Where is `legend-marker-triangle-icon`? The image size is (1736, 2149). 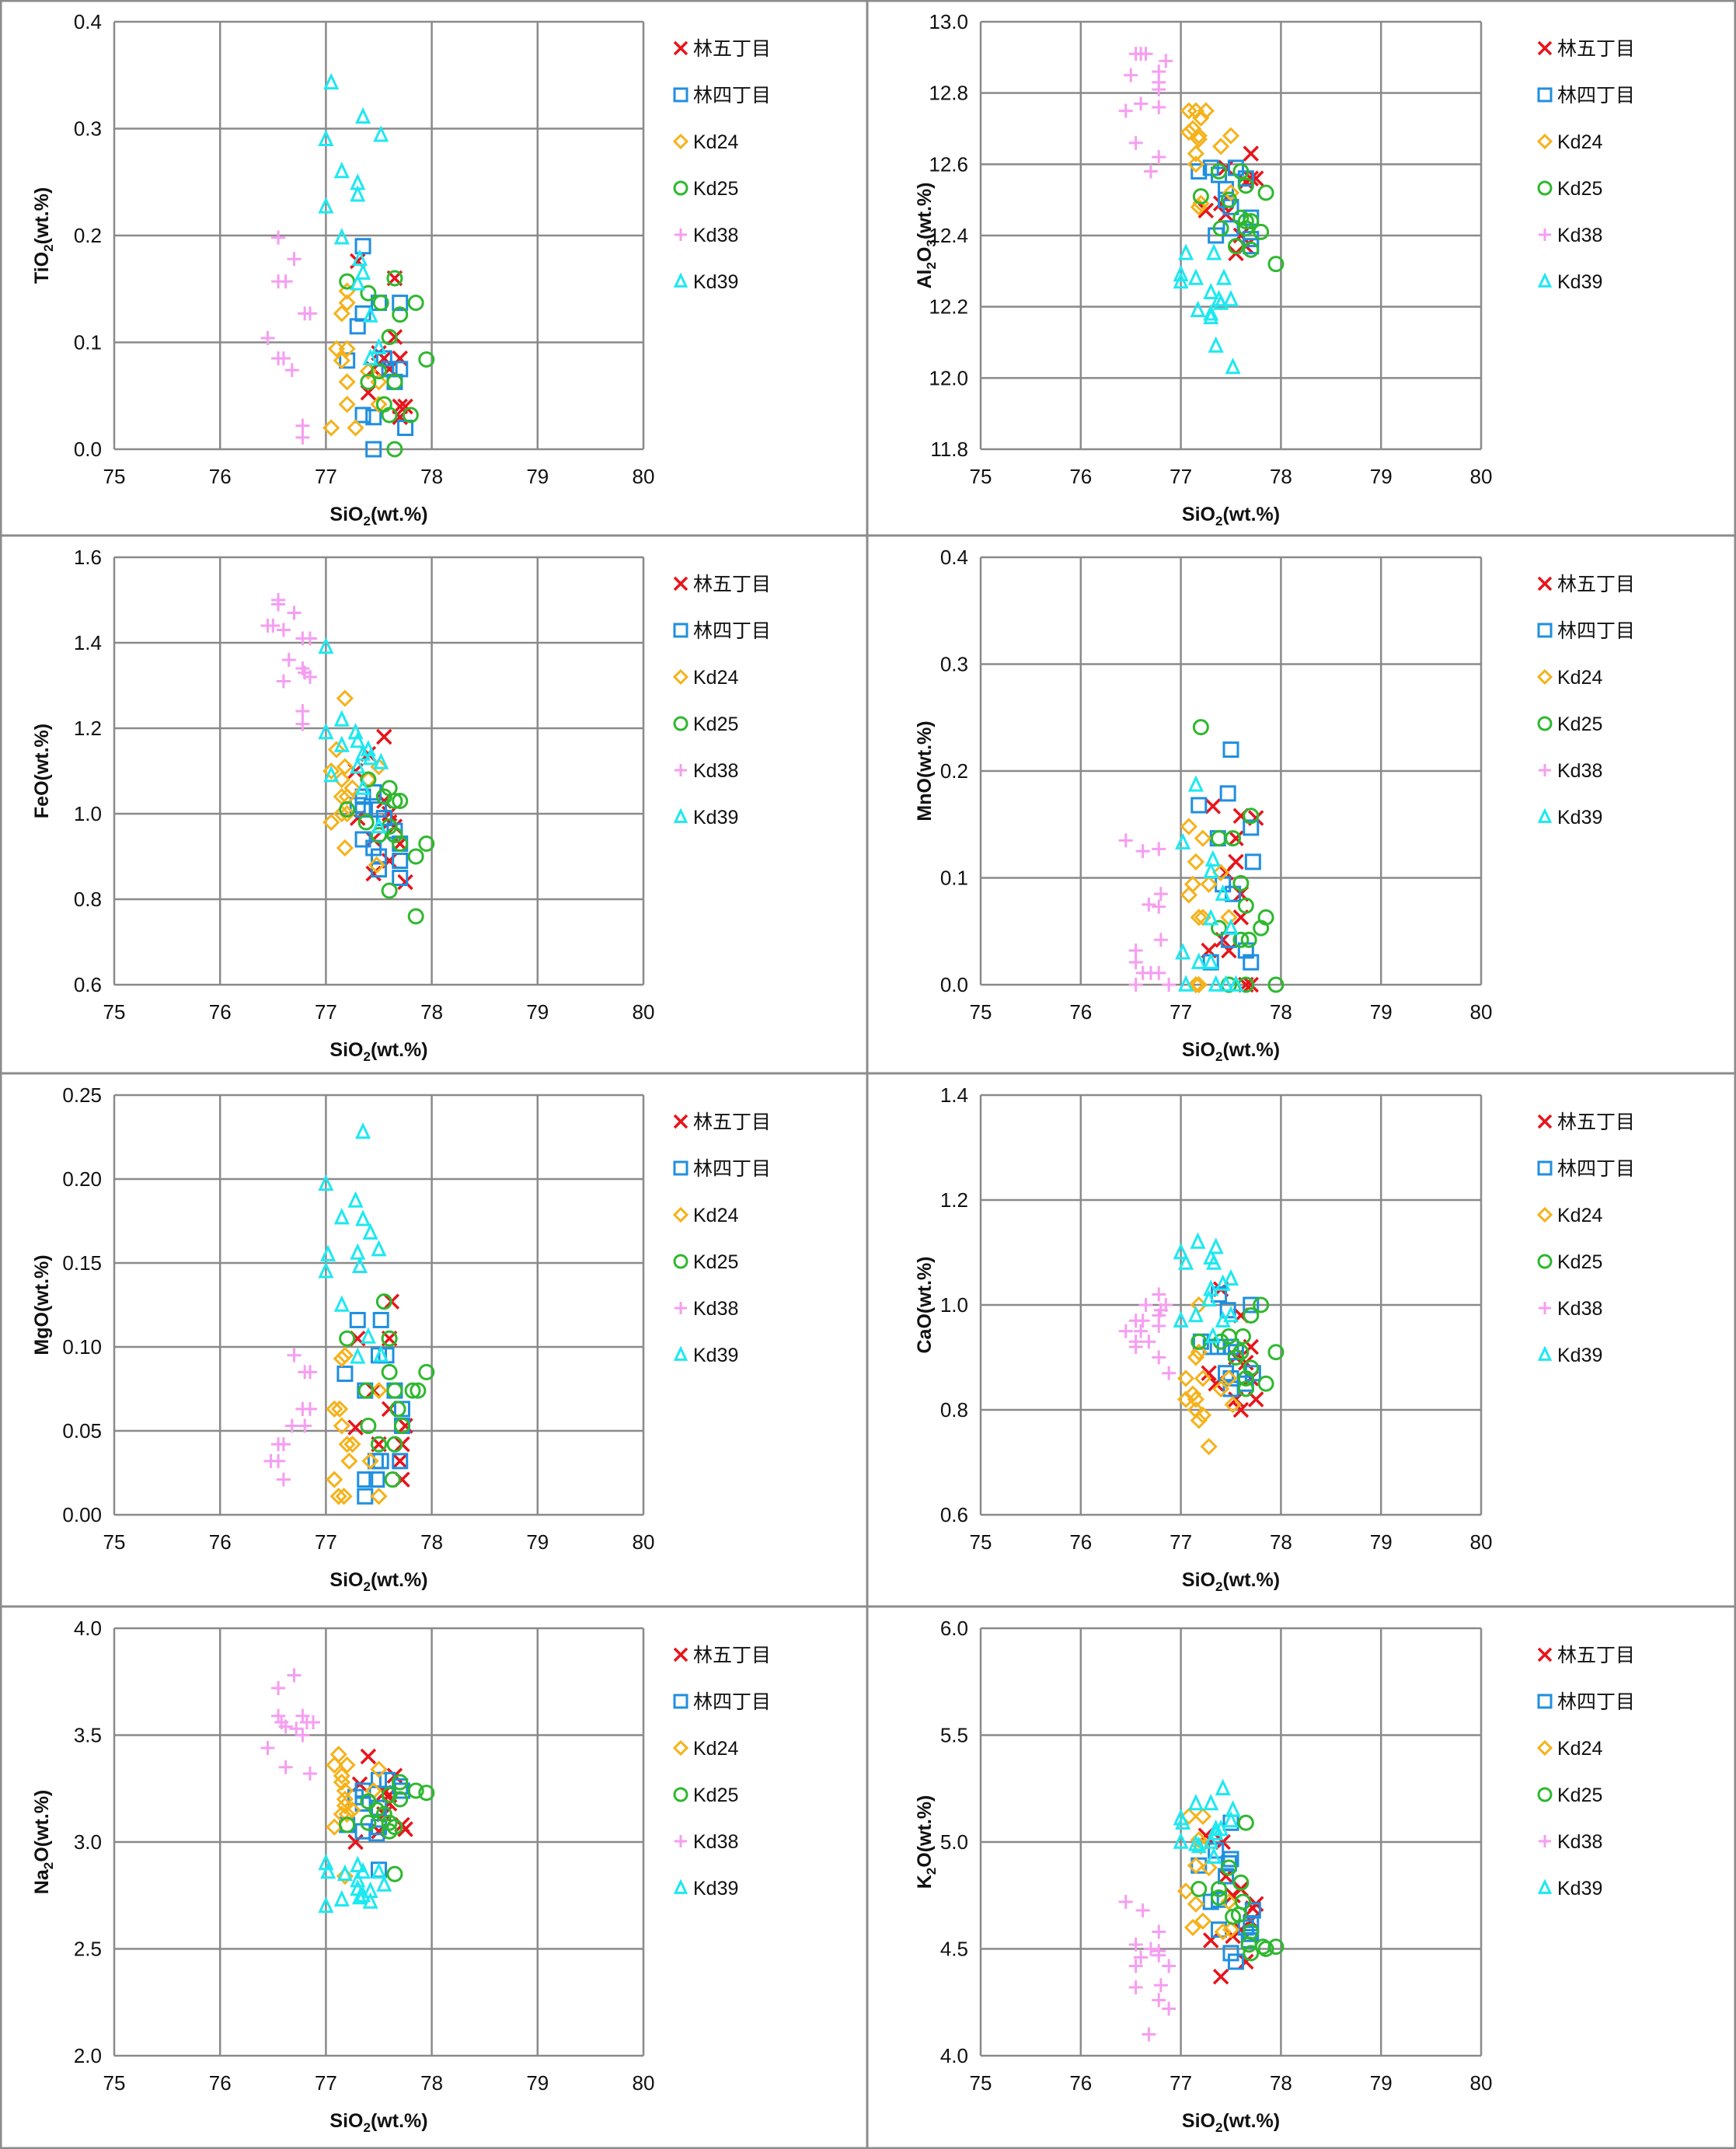
legend-marker-triangle-icon is located at coordinates (681, 1353).